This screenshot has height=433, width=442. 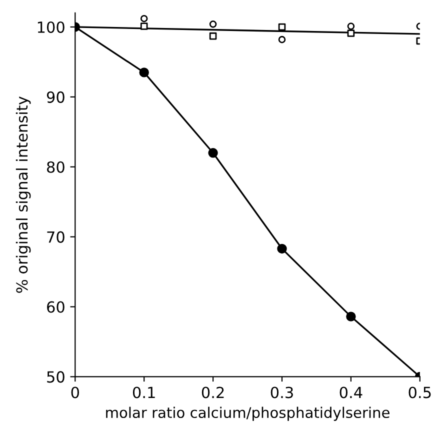 I want to click on x-tick-label: 0.3, so click(x=281, y=392).